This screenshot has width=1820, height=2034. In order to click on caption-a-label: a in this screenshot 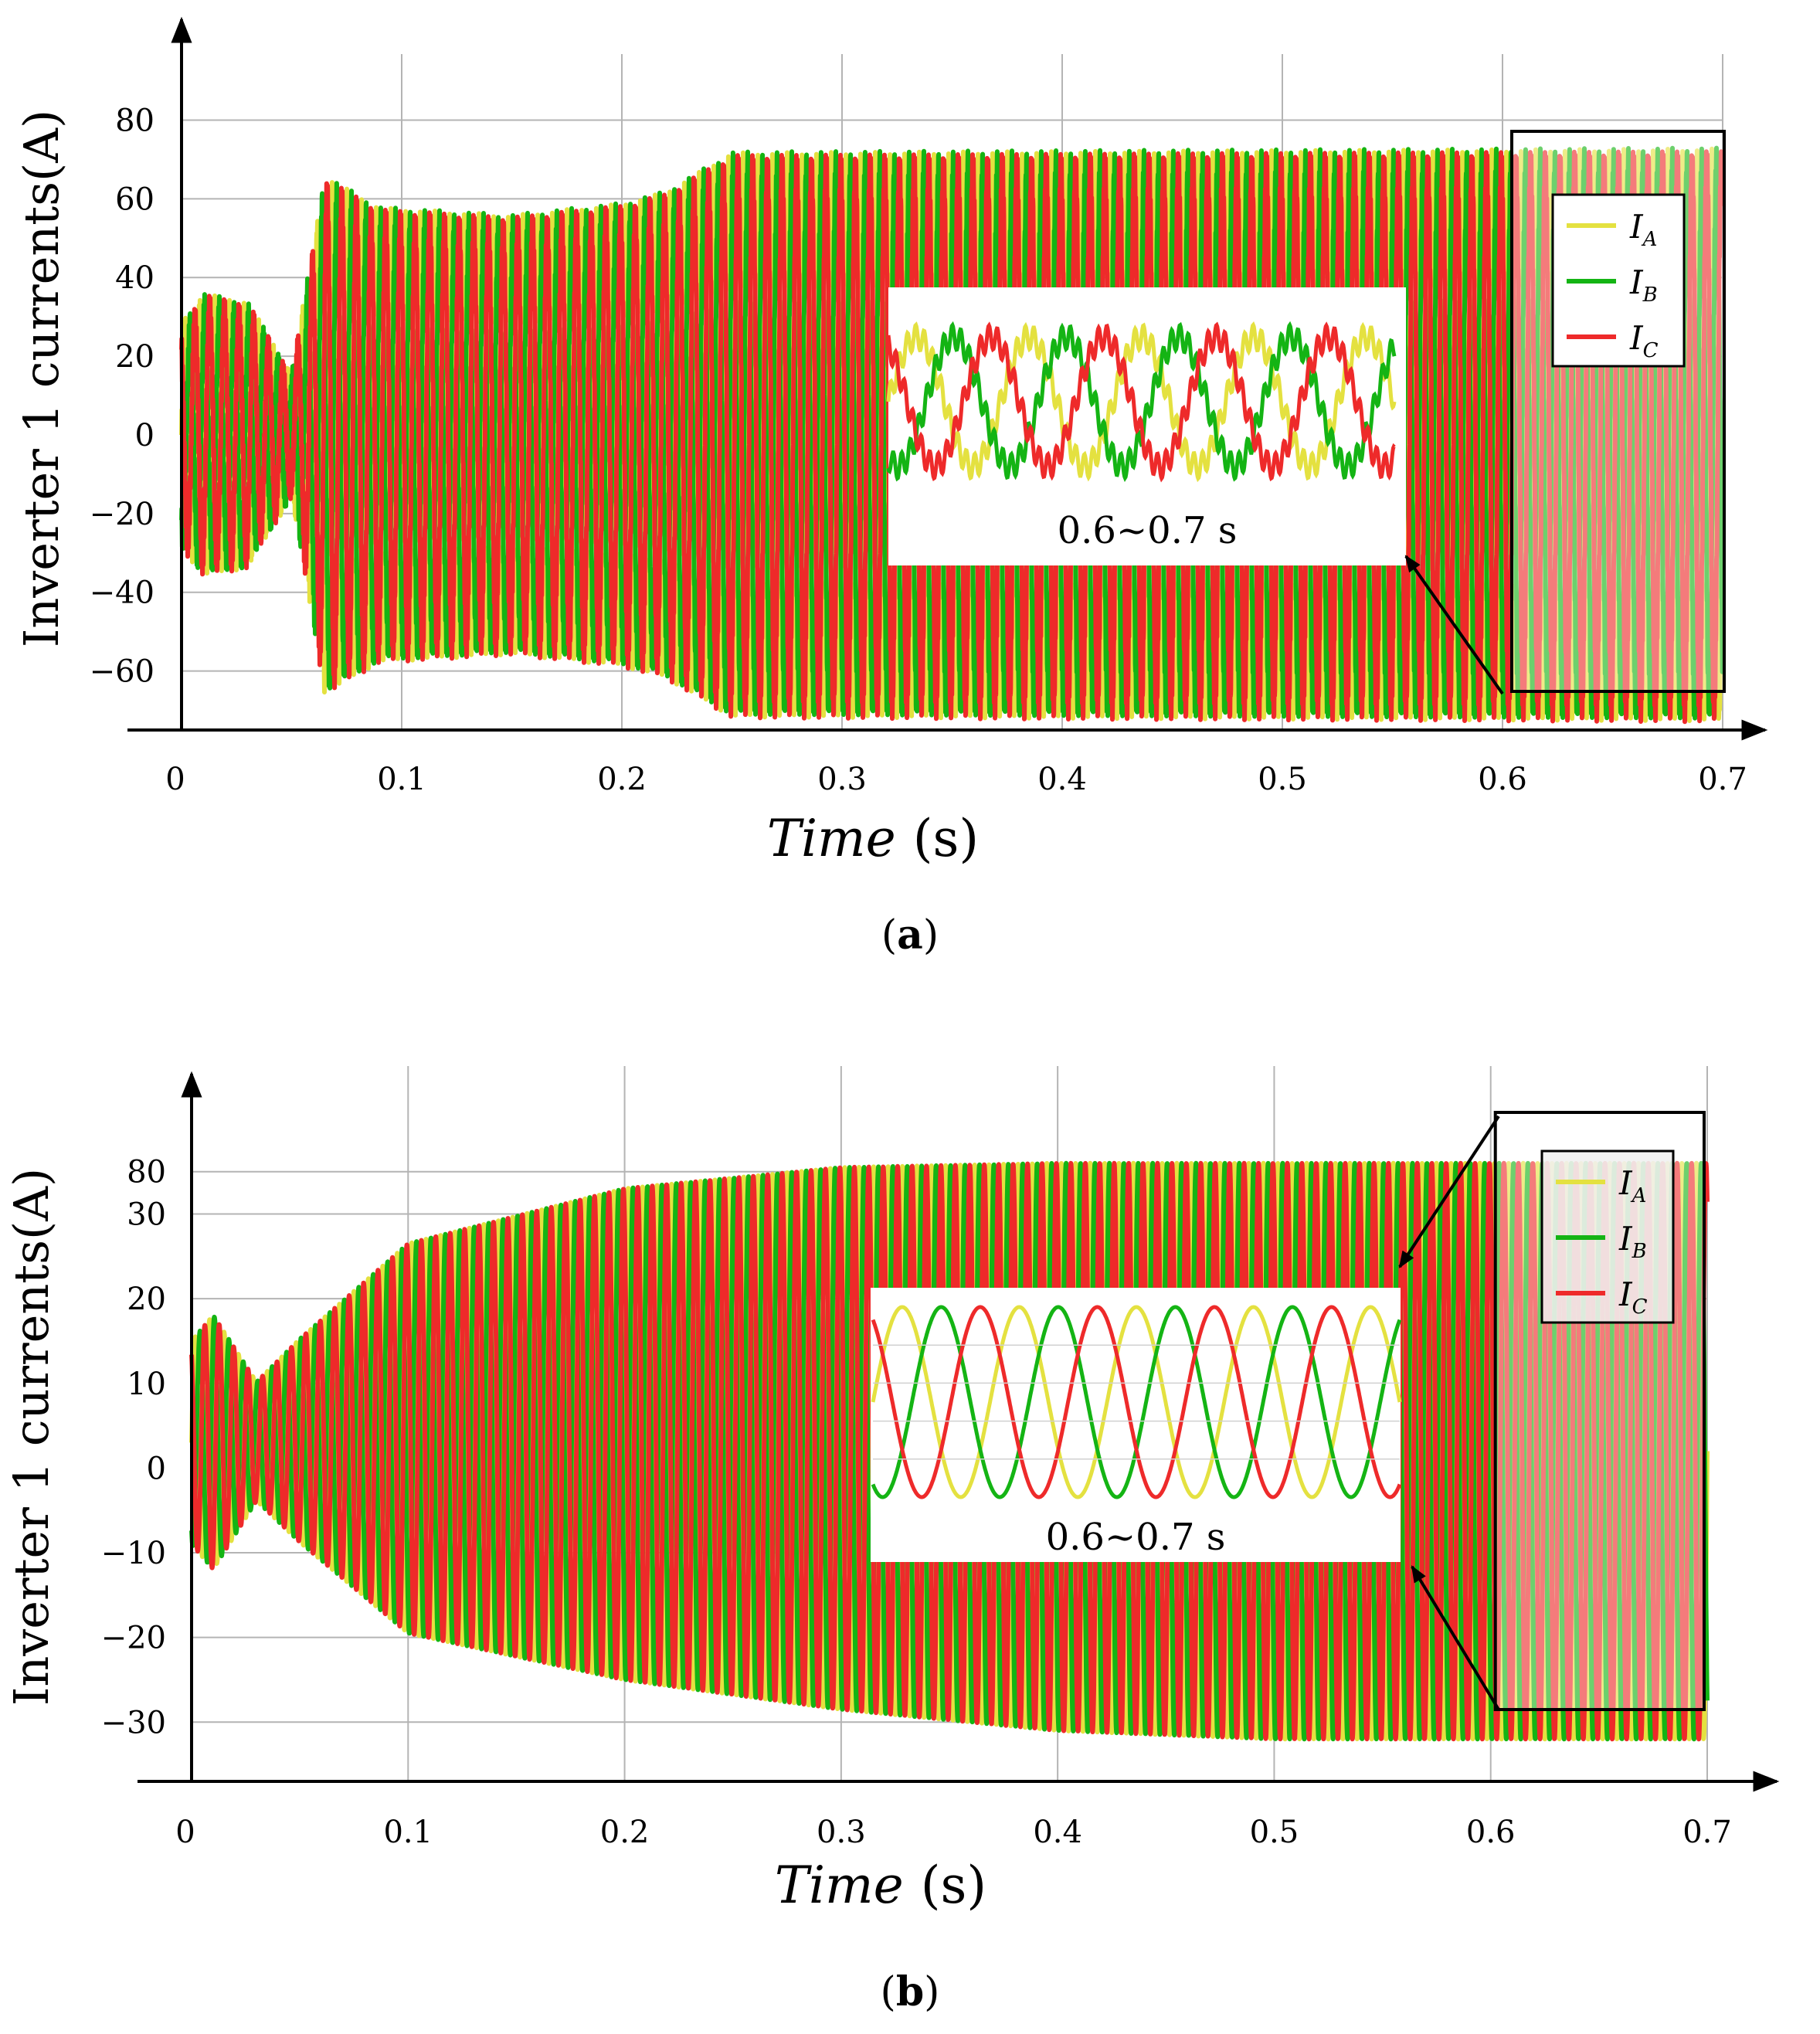, I will do `click(910, 935)`.